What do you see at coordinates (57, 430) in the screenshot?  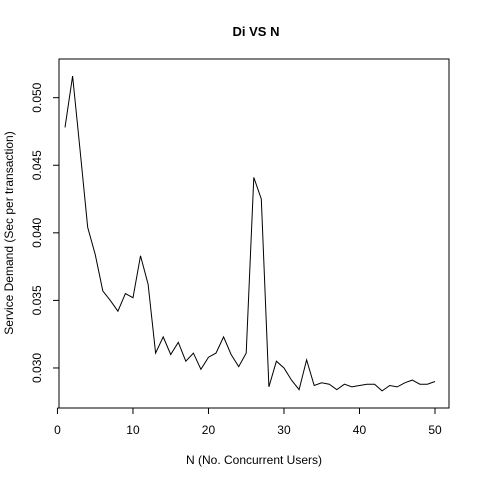 I see `x-tick-label: 0` at bounding box center [57, 430].